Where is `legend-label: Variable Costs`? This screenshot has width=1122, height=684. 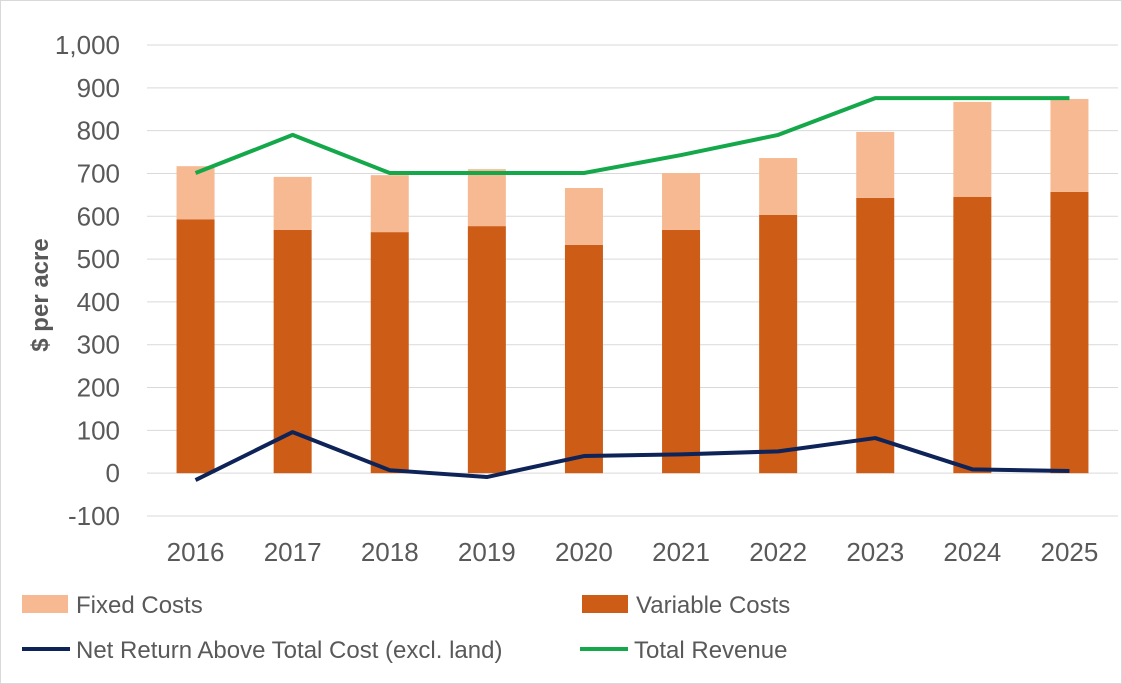 legend-label: Variable Costs is located at coordinates (713, 605).